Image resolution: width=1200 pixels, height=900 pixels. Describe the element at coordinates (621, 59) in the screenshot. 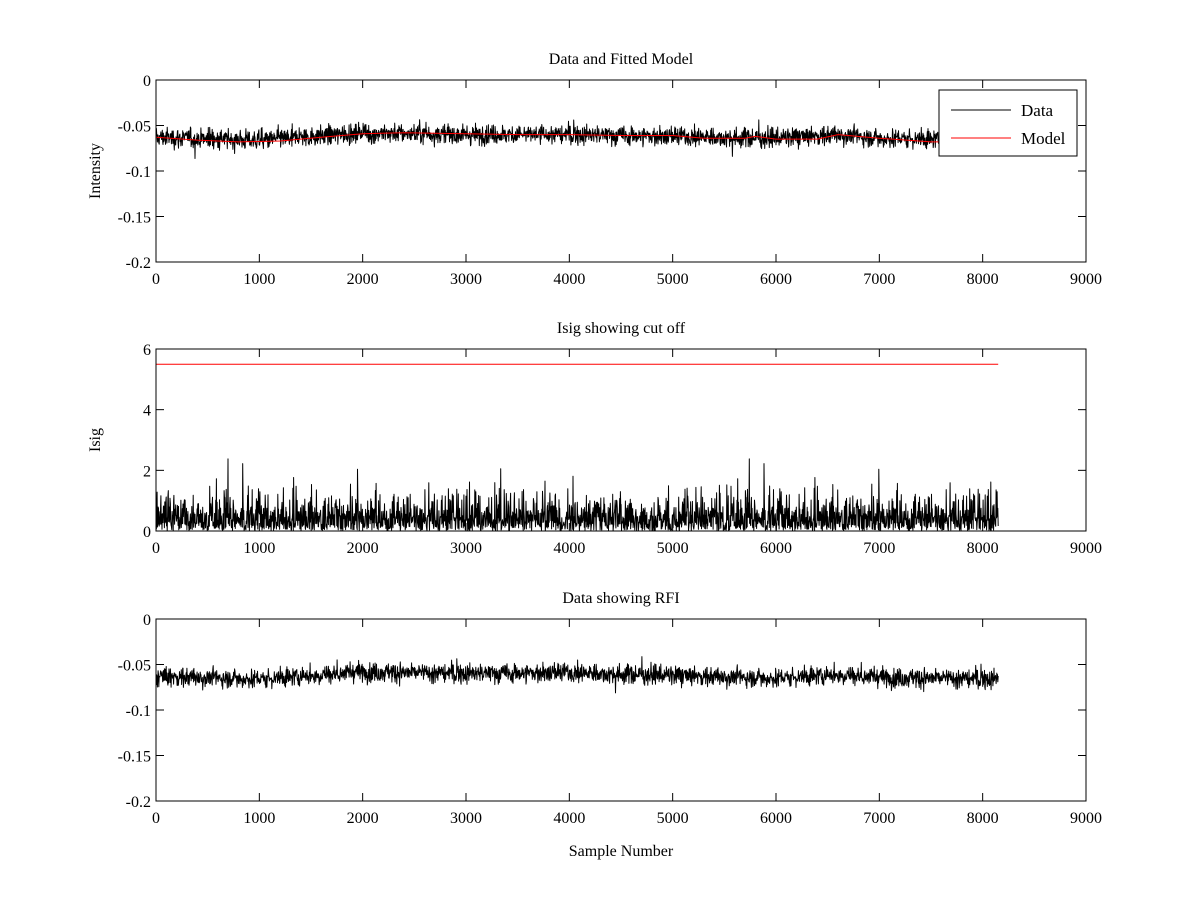

I see `chart-title: Data and Fitted Model` at that location.